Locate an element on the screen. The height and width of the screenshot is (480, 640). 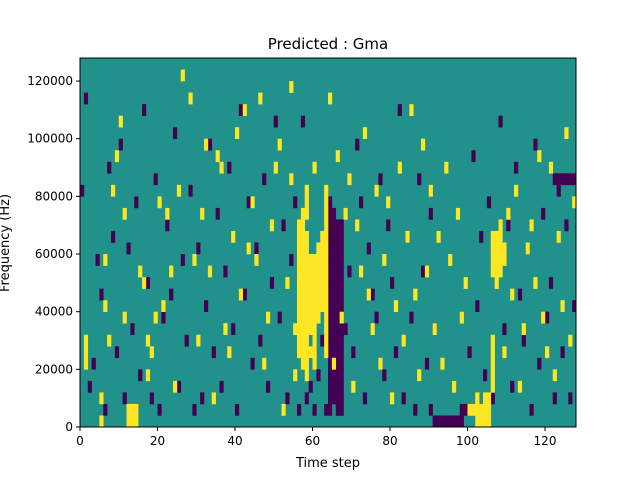
x-tick-label: 40 is located at coordinates (234, 441).